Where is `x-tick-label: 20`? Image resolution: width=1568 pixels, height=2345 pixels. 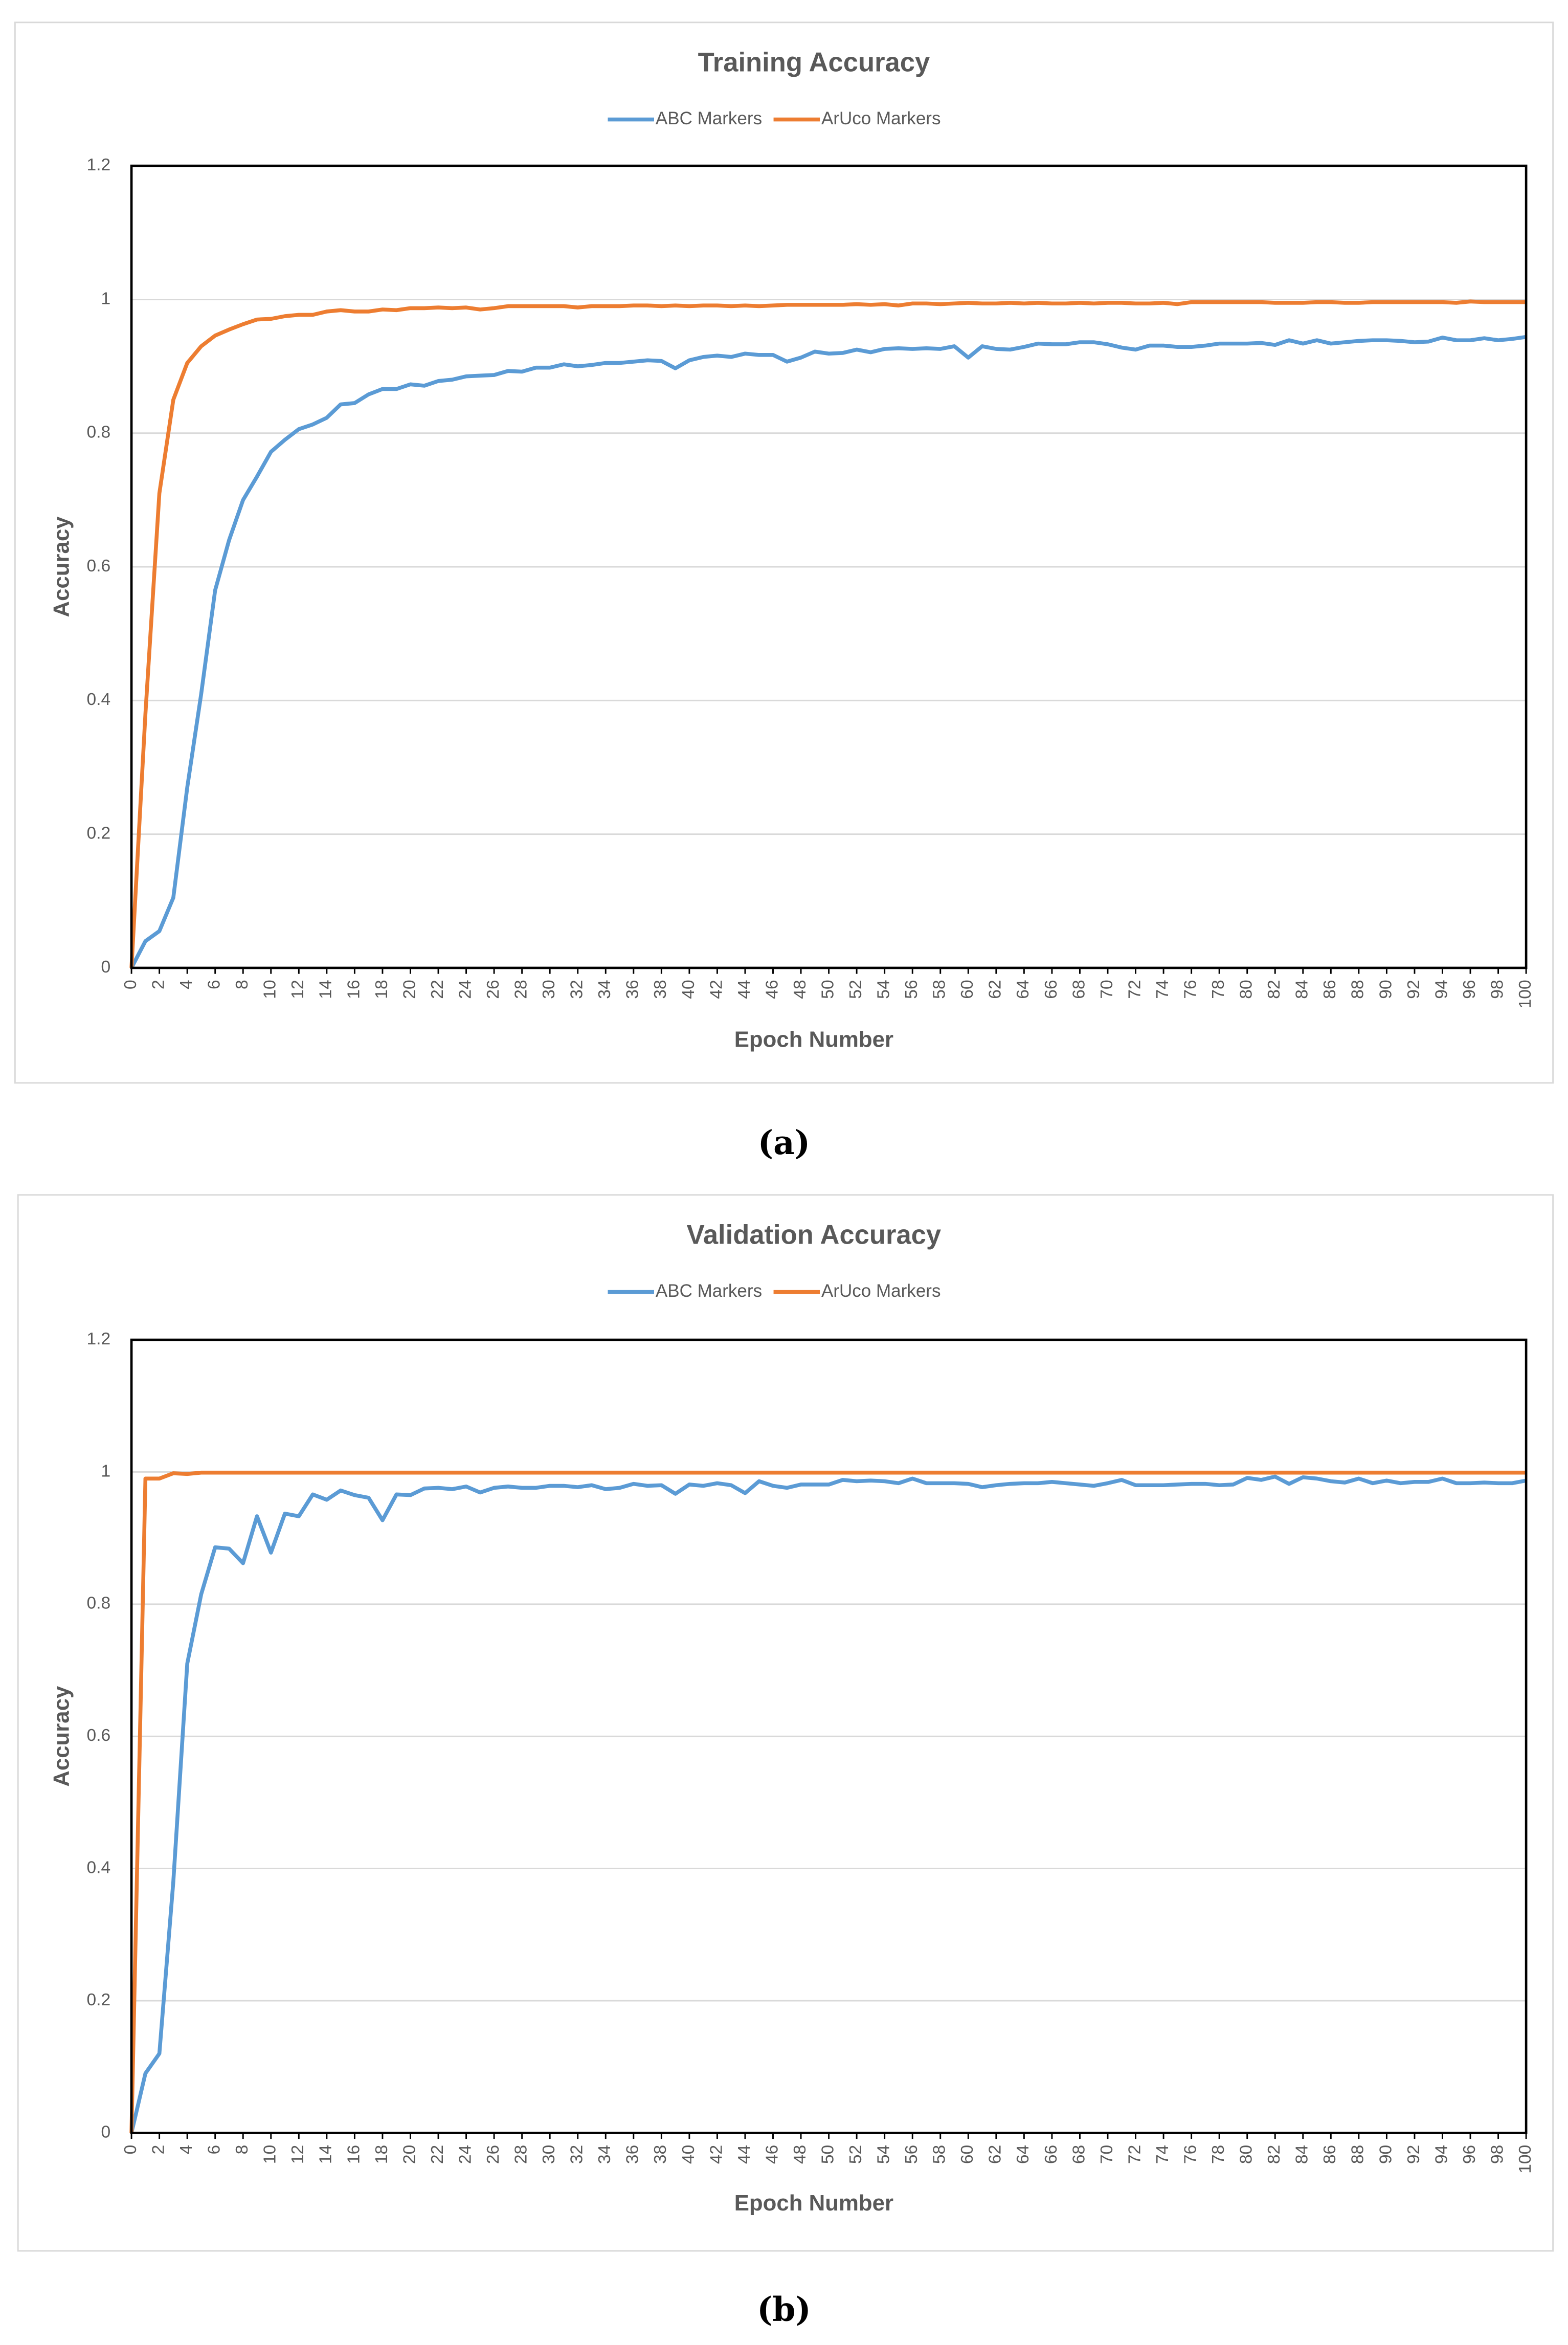
x-tick-label: 20 is located at coordinates (409, 989).